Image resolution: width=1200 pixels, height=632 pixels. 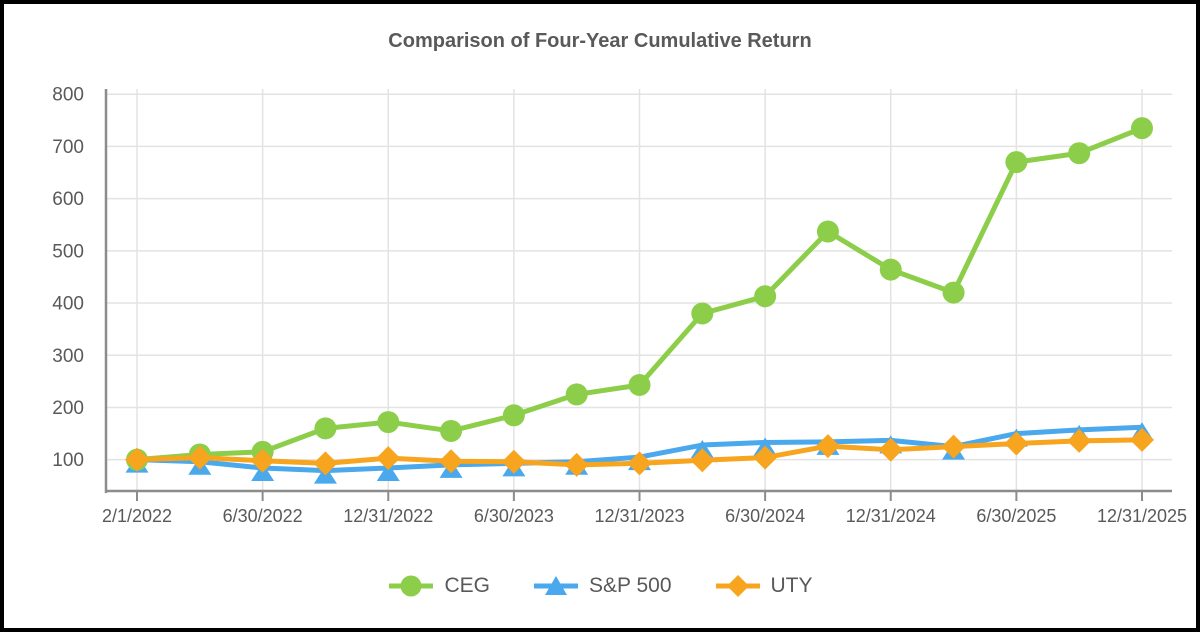 What do you see at coordinates (68, 95) in the screenshot?
I see `y-tick-label: 800` at bounding box center [68, 95].